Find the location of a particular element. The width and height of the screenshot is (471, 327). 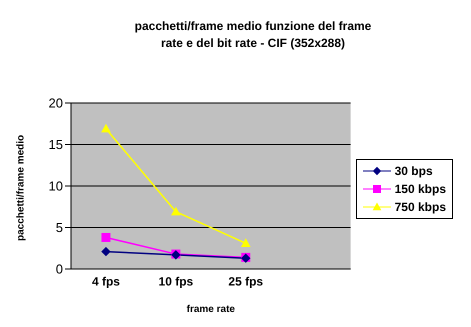

y-tick-label: 20 is located at coordinates (55, 103).